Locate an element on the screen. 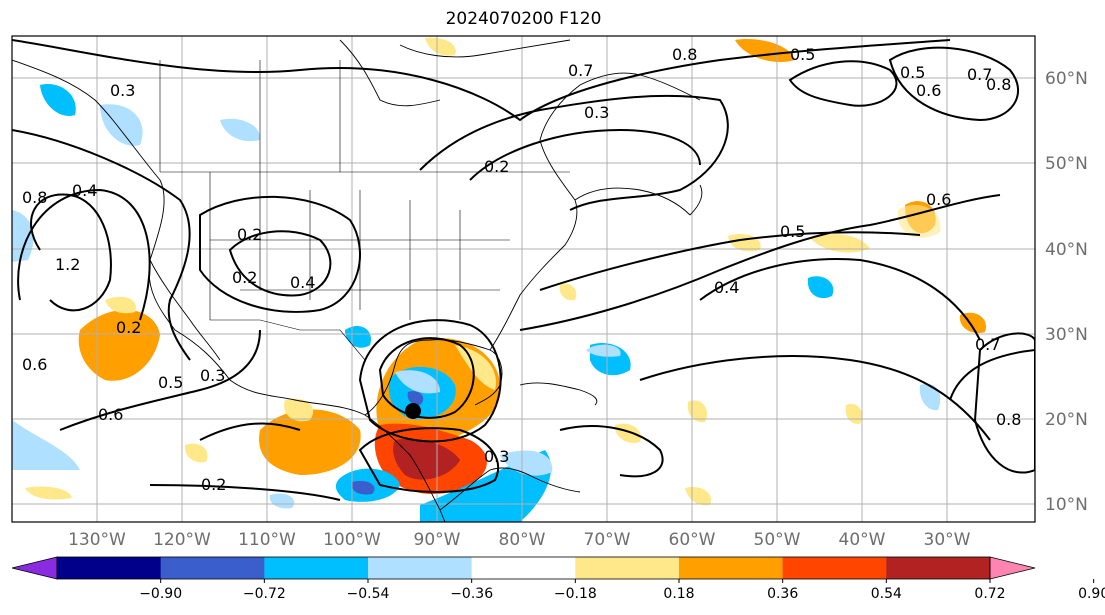 This screenshot has height=615, width=1105. lon-label: 50°W is located at coordinates (777, 540).